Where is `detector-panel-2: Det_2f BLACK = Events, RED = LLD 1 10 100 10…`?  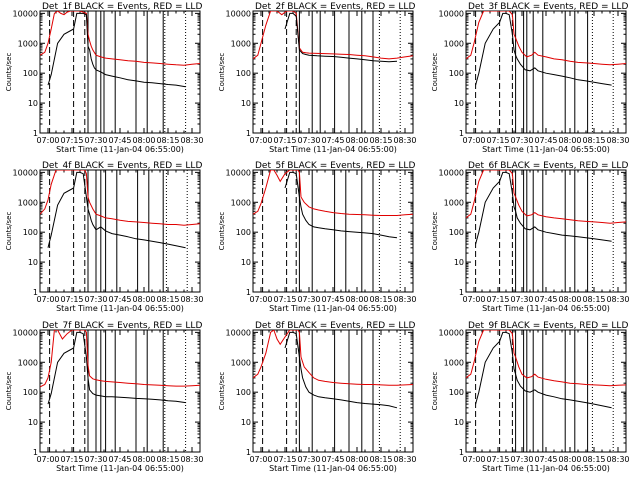
detector-panel-2: Det_2f BLACK = Events, RED = LLD 1 10 100 10… is located at coordinates (317, 78).